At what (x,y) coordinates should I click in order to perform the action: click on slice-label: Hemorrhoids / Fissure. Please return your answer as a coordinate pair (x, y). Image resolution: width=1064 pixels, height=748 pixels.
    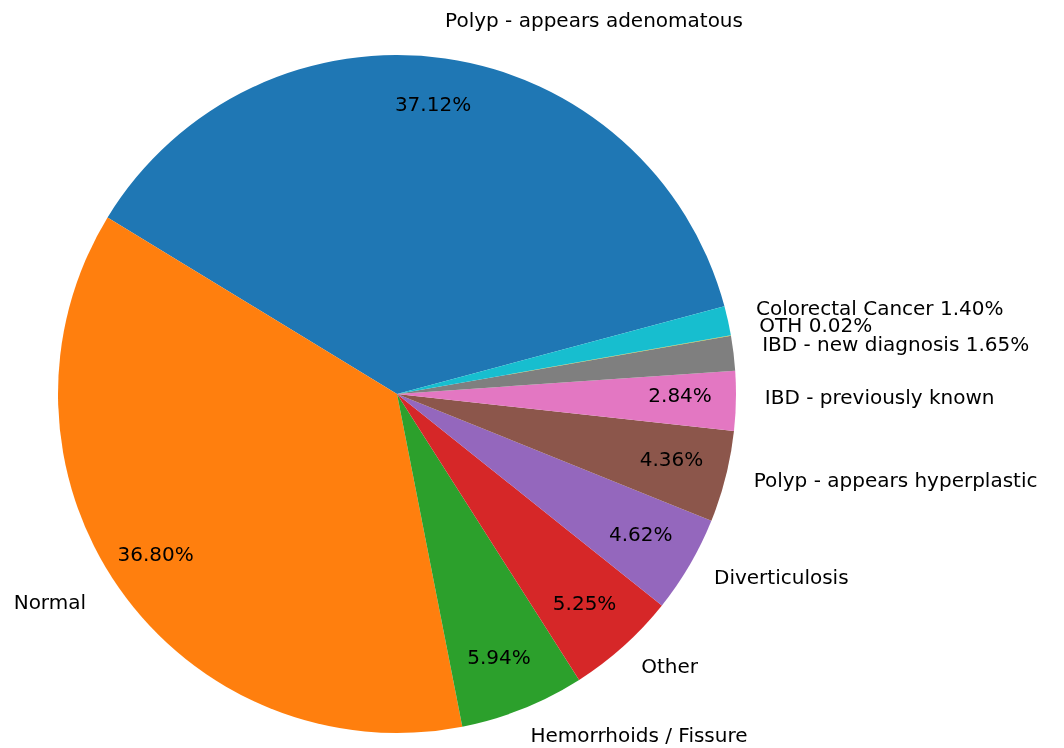
    Looking at the image, I should click on (639, 735).